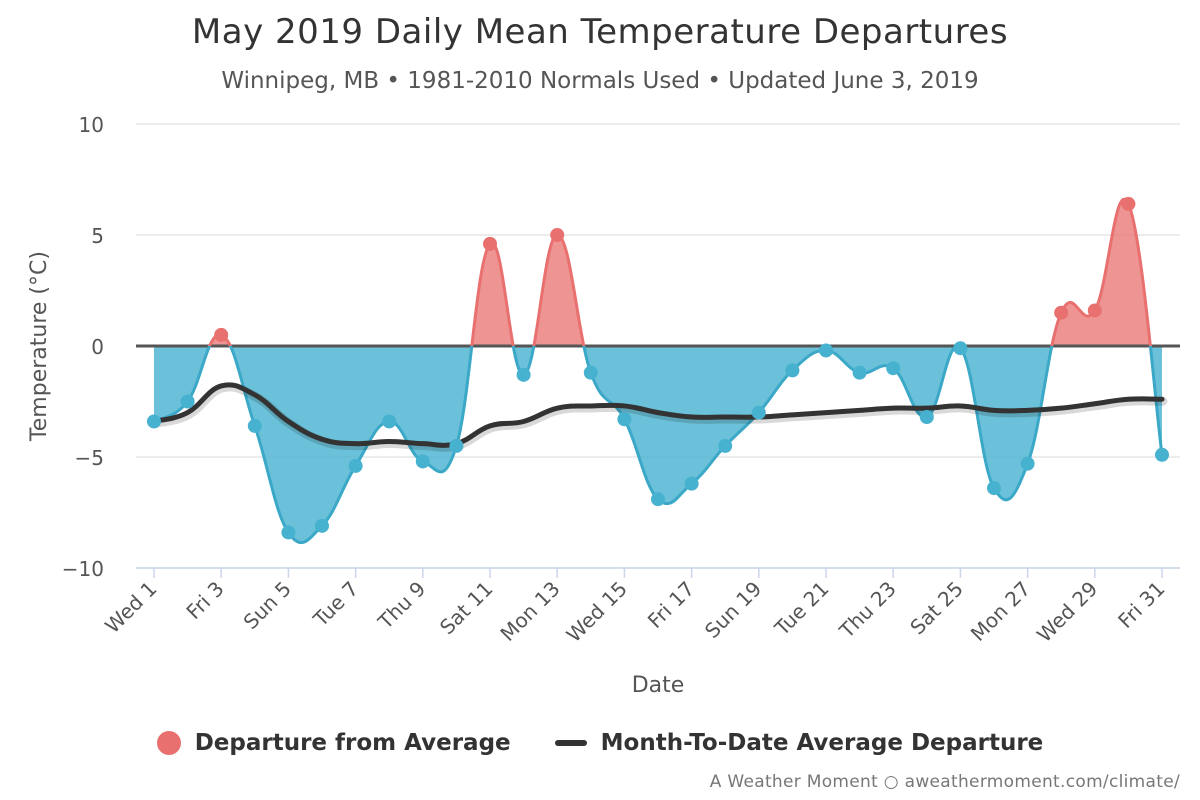  I want to click on y-tick-label: −5, so click(89, 458).